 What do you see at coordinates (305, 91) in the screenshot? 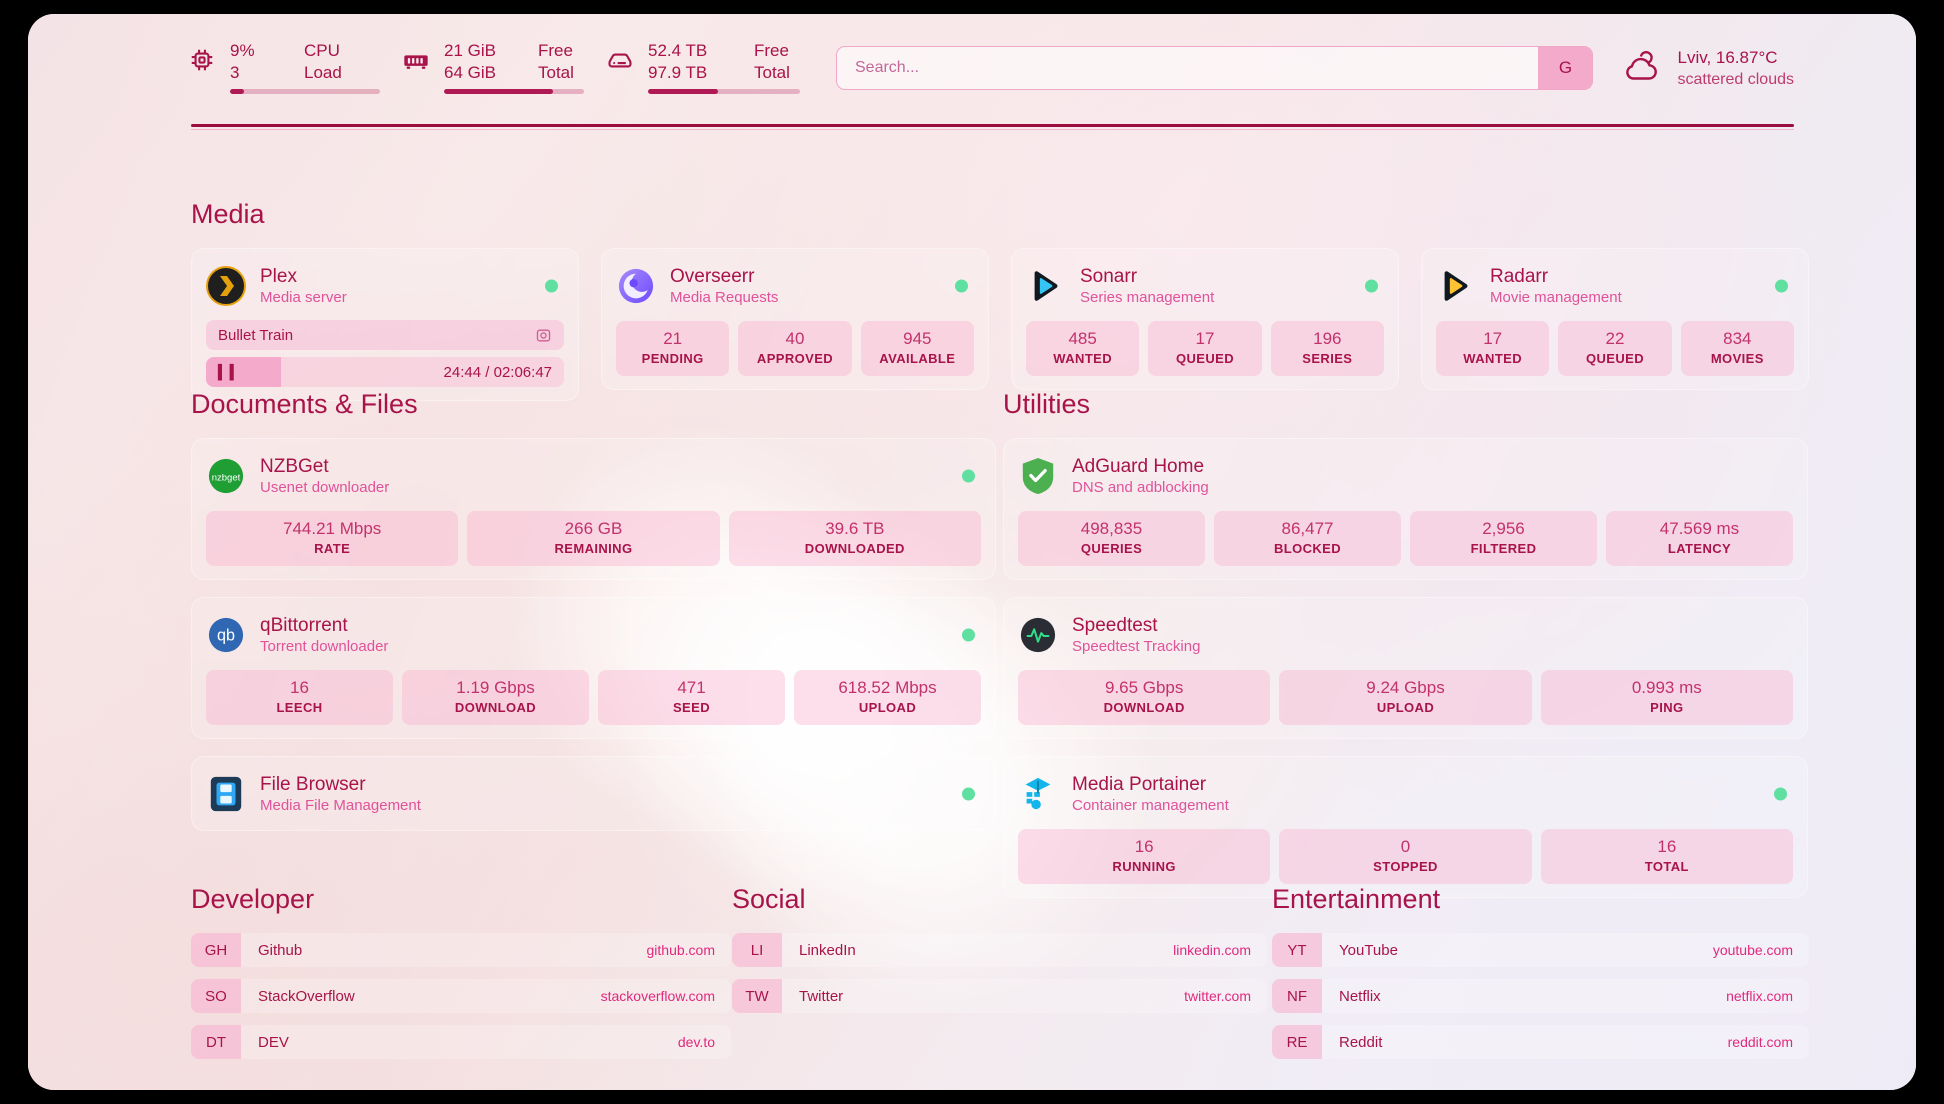
I see `cpu-usage-bar` at bounding box center [305, 91].